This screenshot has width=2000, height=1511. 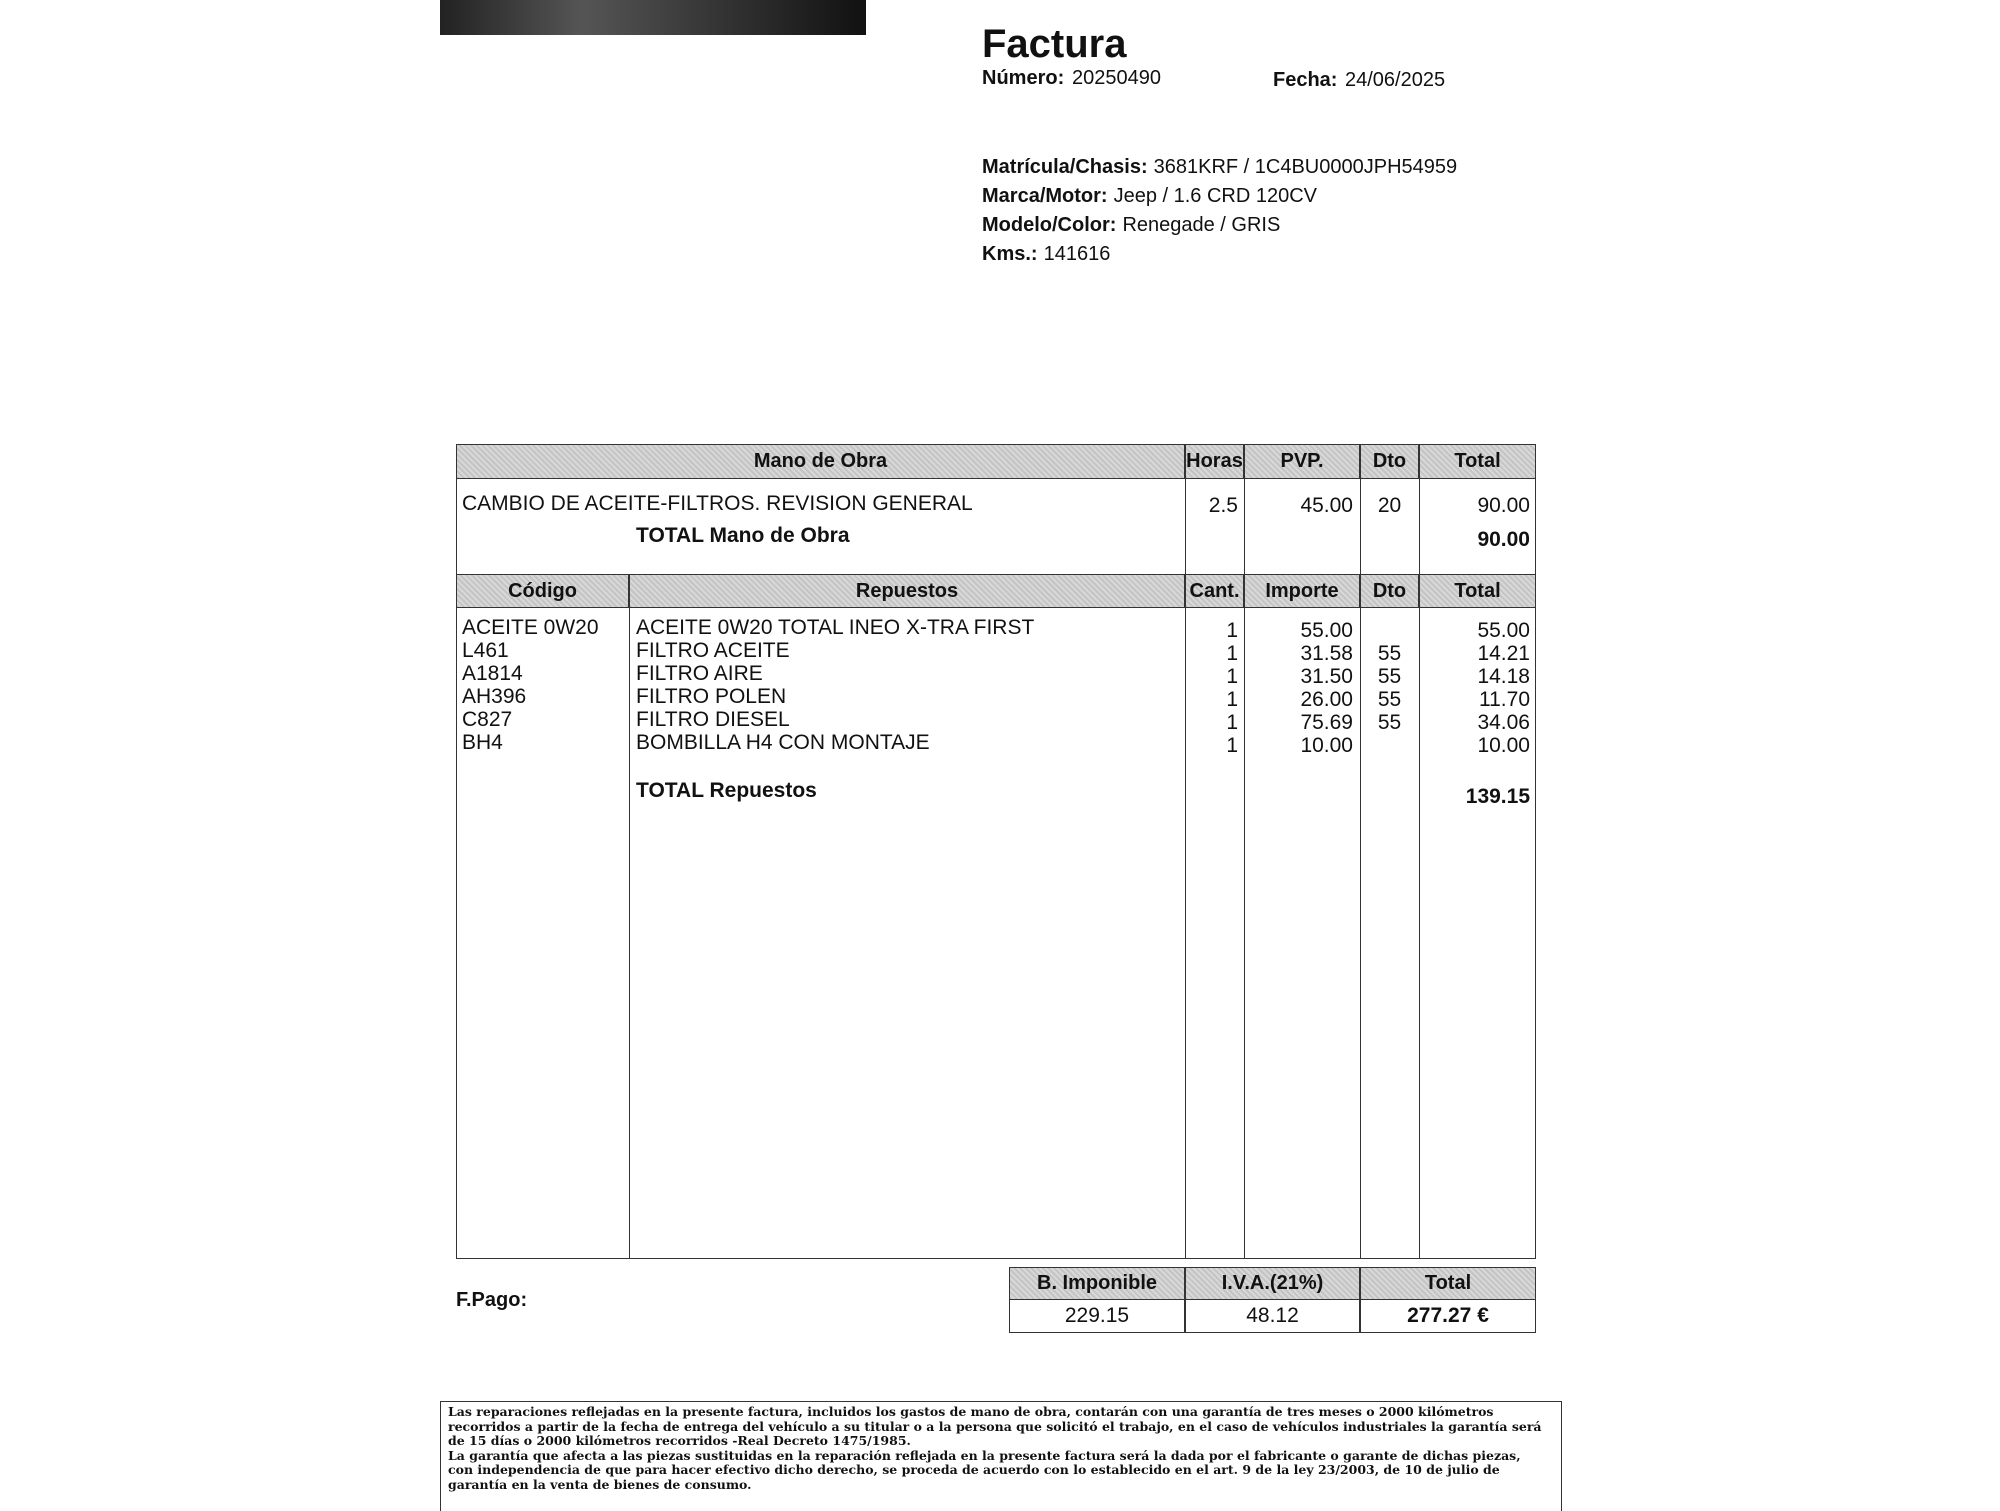 What do you see at coordinates (1201, 225) in the screenshot?
I see `vehicle-value: Renegade / GRIS` at bounding box center [1201, 225].